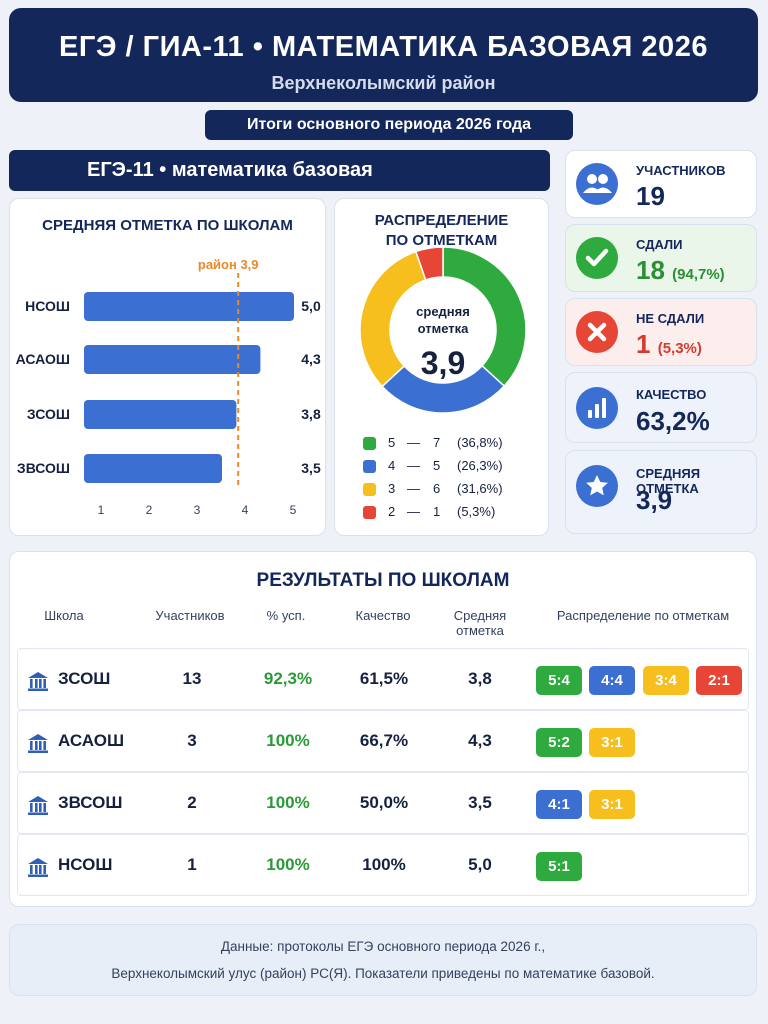 Image resolution: width=768 pixels, height=1024 pixels. Describe the element at coordinates (668, 481) in the screenshot. I see `stat-label: СРЕДНЯЯ ОТМЕТКА` at that location.